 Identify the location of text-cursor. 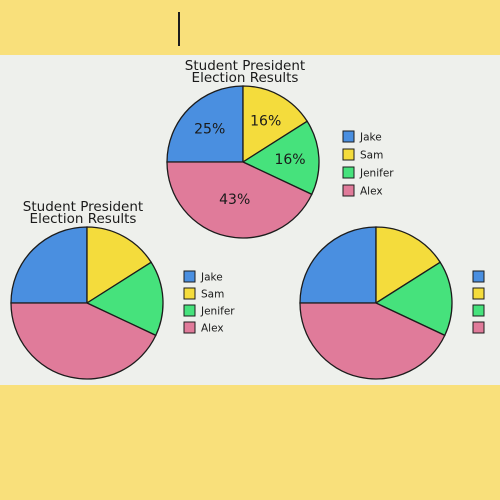
(179, 29).